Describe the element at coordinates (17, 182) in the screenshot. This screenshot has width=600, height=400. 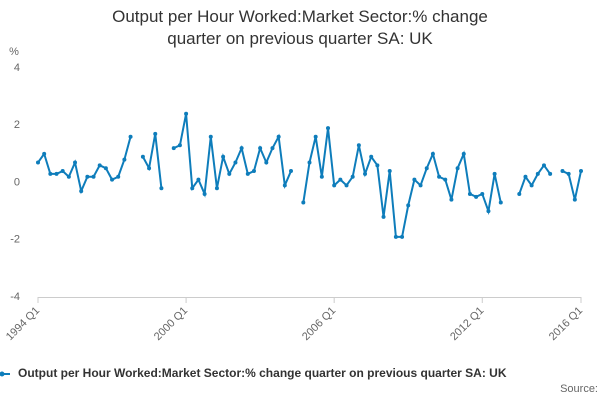
I see `y-tick-label: 0` at that location.